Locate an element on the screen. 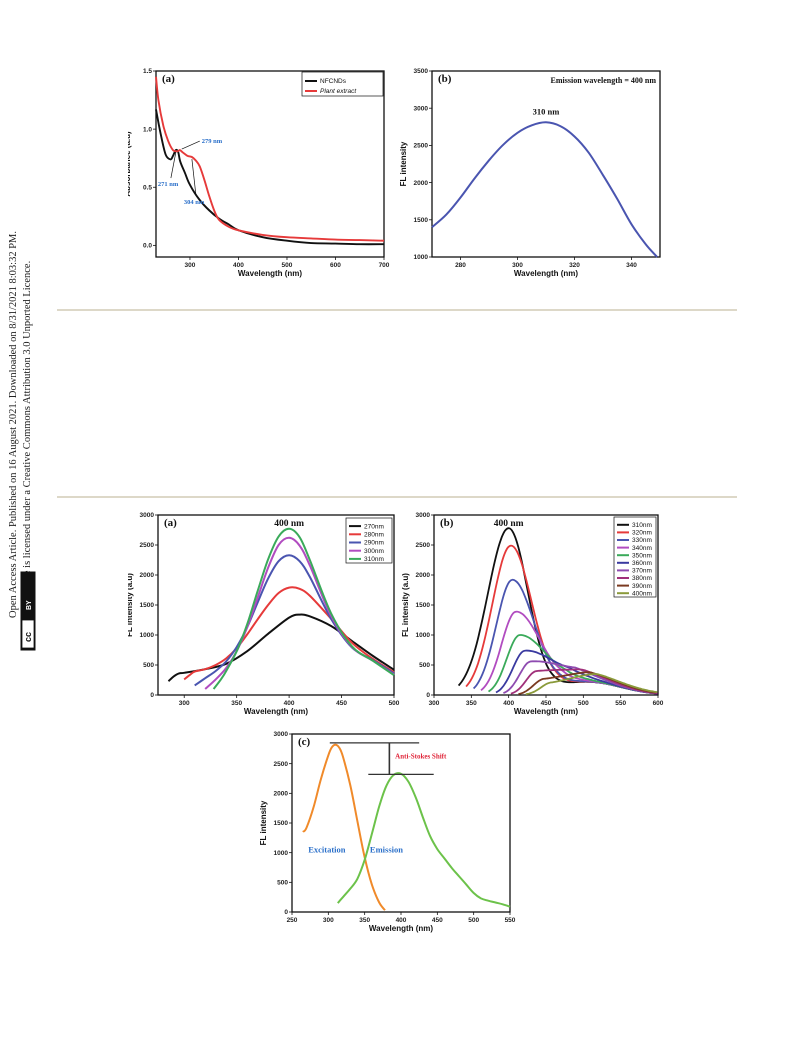  cc-badge-label: cc is located at coordinates (28, 637).